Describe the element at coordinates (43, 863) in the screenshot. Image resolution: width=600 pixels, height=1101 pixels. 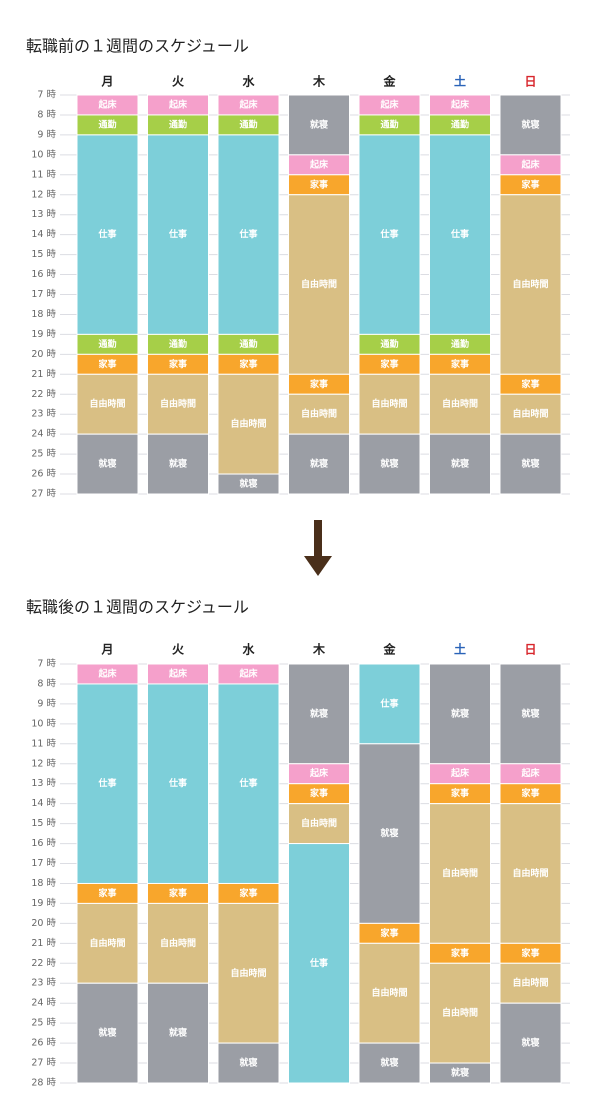
I see `y-tick-label: 17 時` at that location.